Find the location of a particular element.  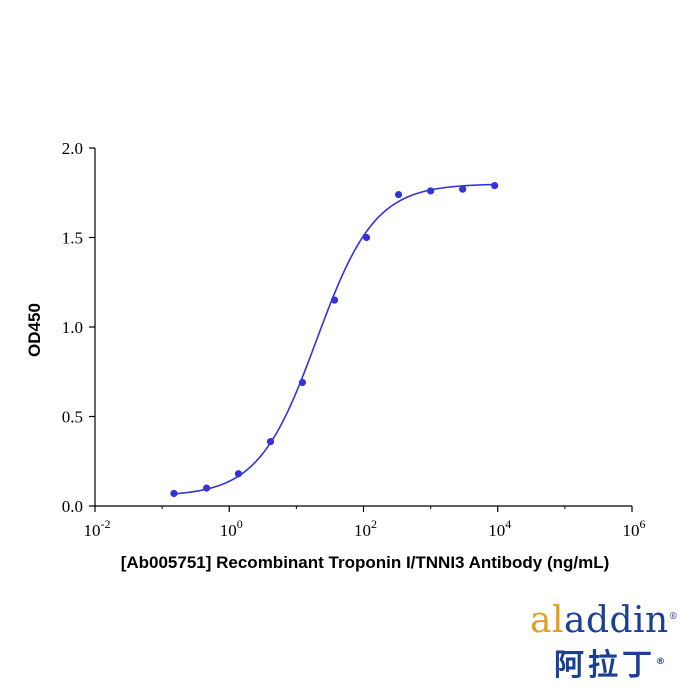

y-axis-title: OD450 is located at coordinates (34, 330).